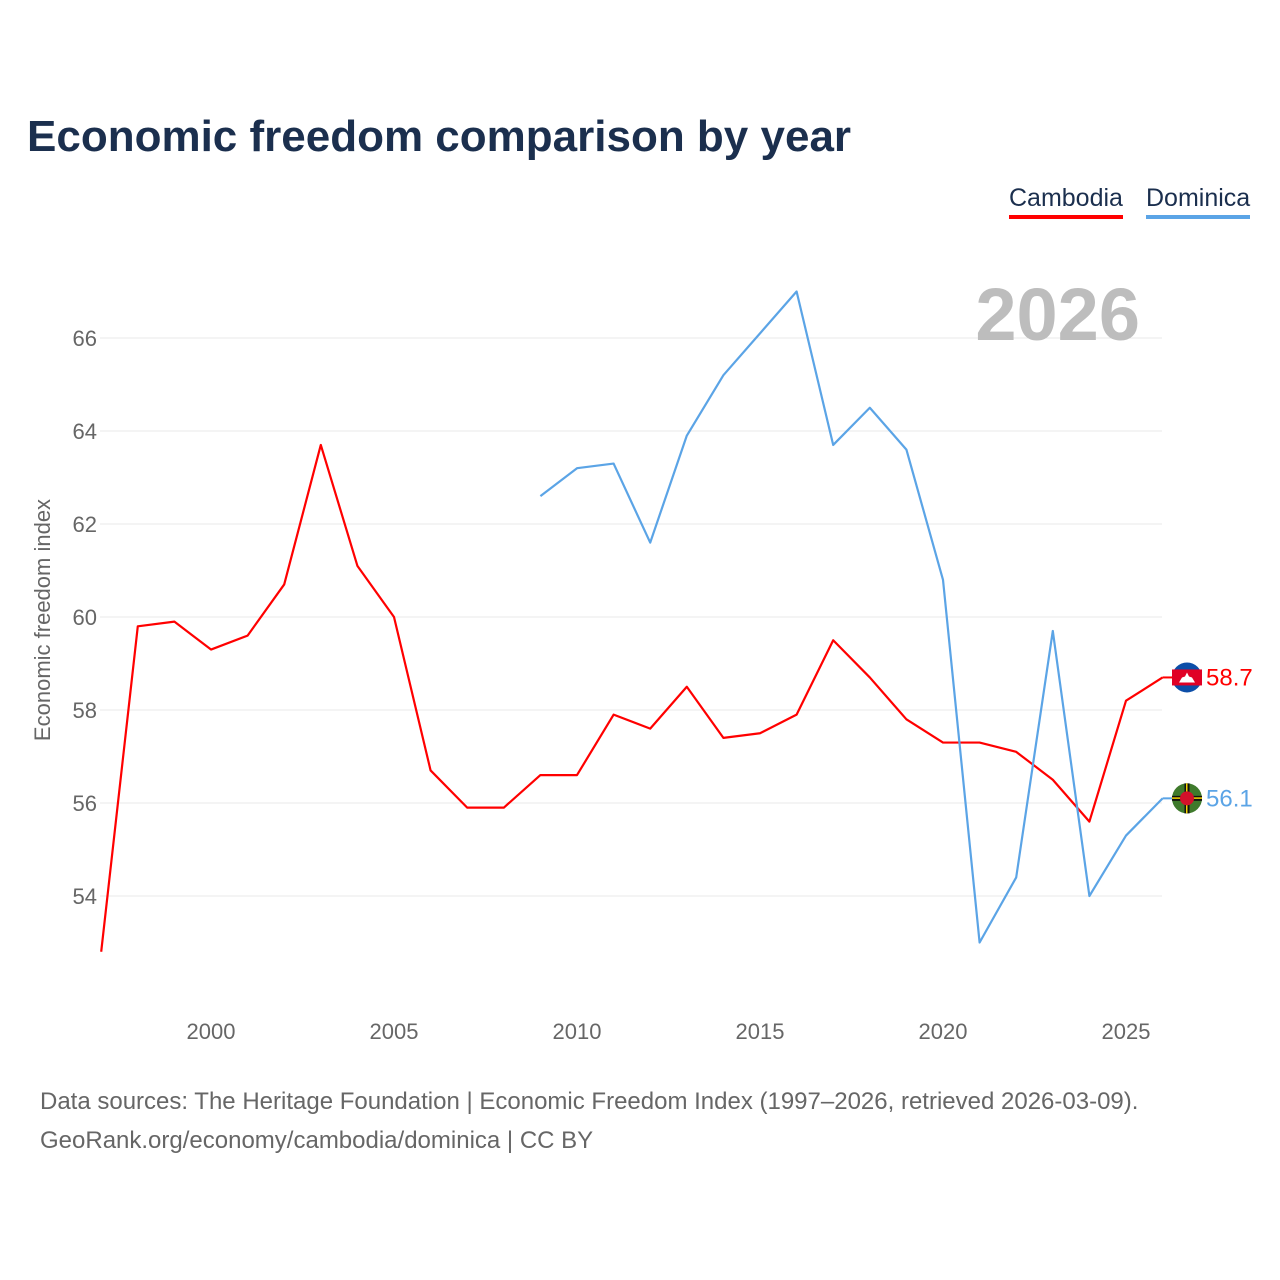 Image resolution: width=1280 pixels, height=1280 pixels. I want to click on legend-dominica: Dominica, so click(1198, 201).